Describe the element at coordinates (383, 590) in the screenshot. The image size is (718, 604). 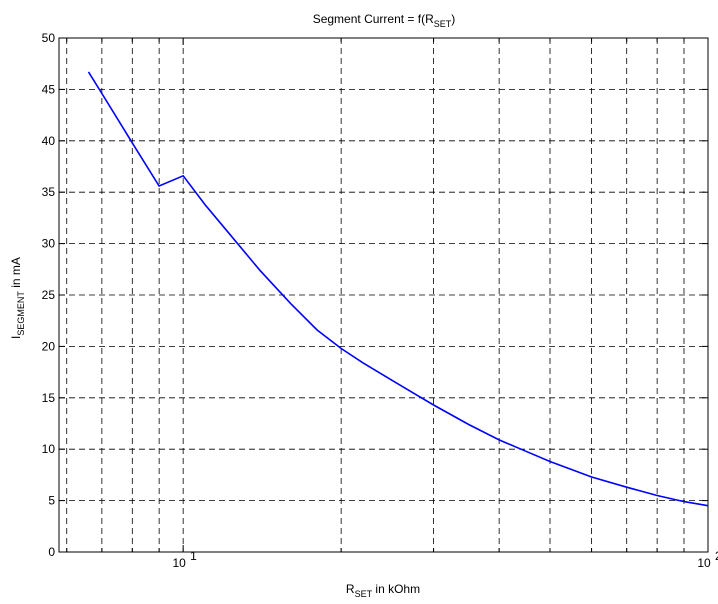
I see `x-axis-label: RSET in kOhm` at that location.